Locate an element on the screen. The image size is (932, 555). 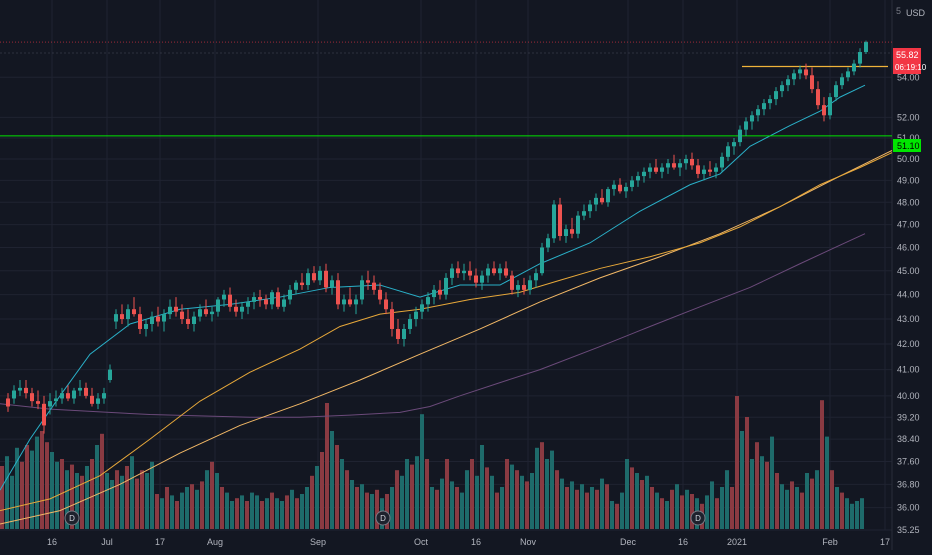
time-tick-label: Oct is located at coordinates (421, 542).